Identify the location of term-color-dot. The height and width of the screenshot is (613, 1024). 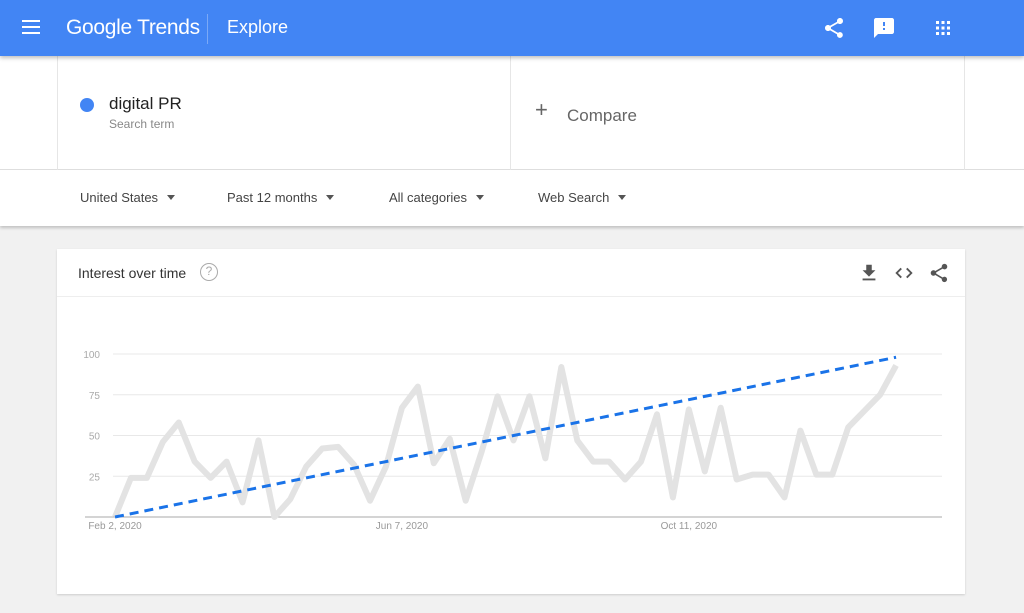
(87, 105).